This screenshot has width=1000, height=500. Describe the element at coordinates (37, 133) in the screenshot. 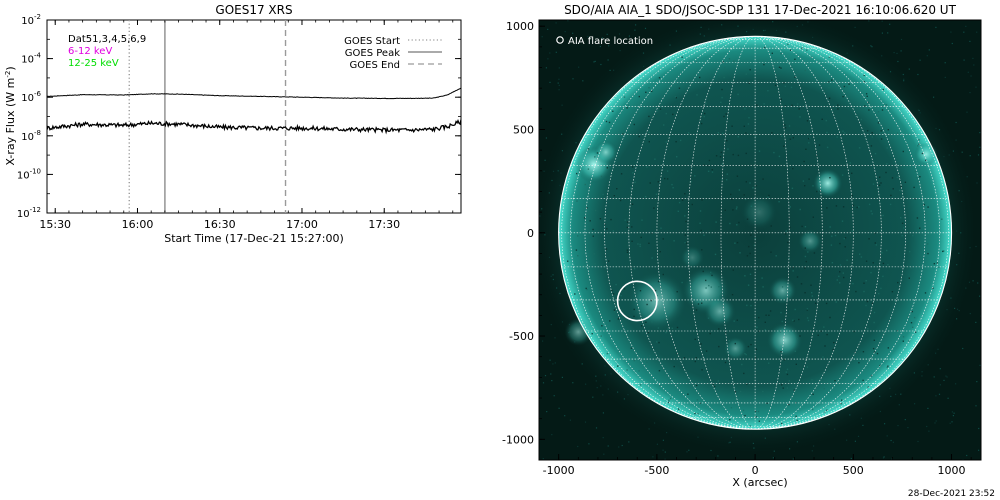

I see `goes-y-tick-exp: -8` at that location.